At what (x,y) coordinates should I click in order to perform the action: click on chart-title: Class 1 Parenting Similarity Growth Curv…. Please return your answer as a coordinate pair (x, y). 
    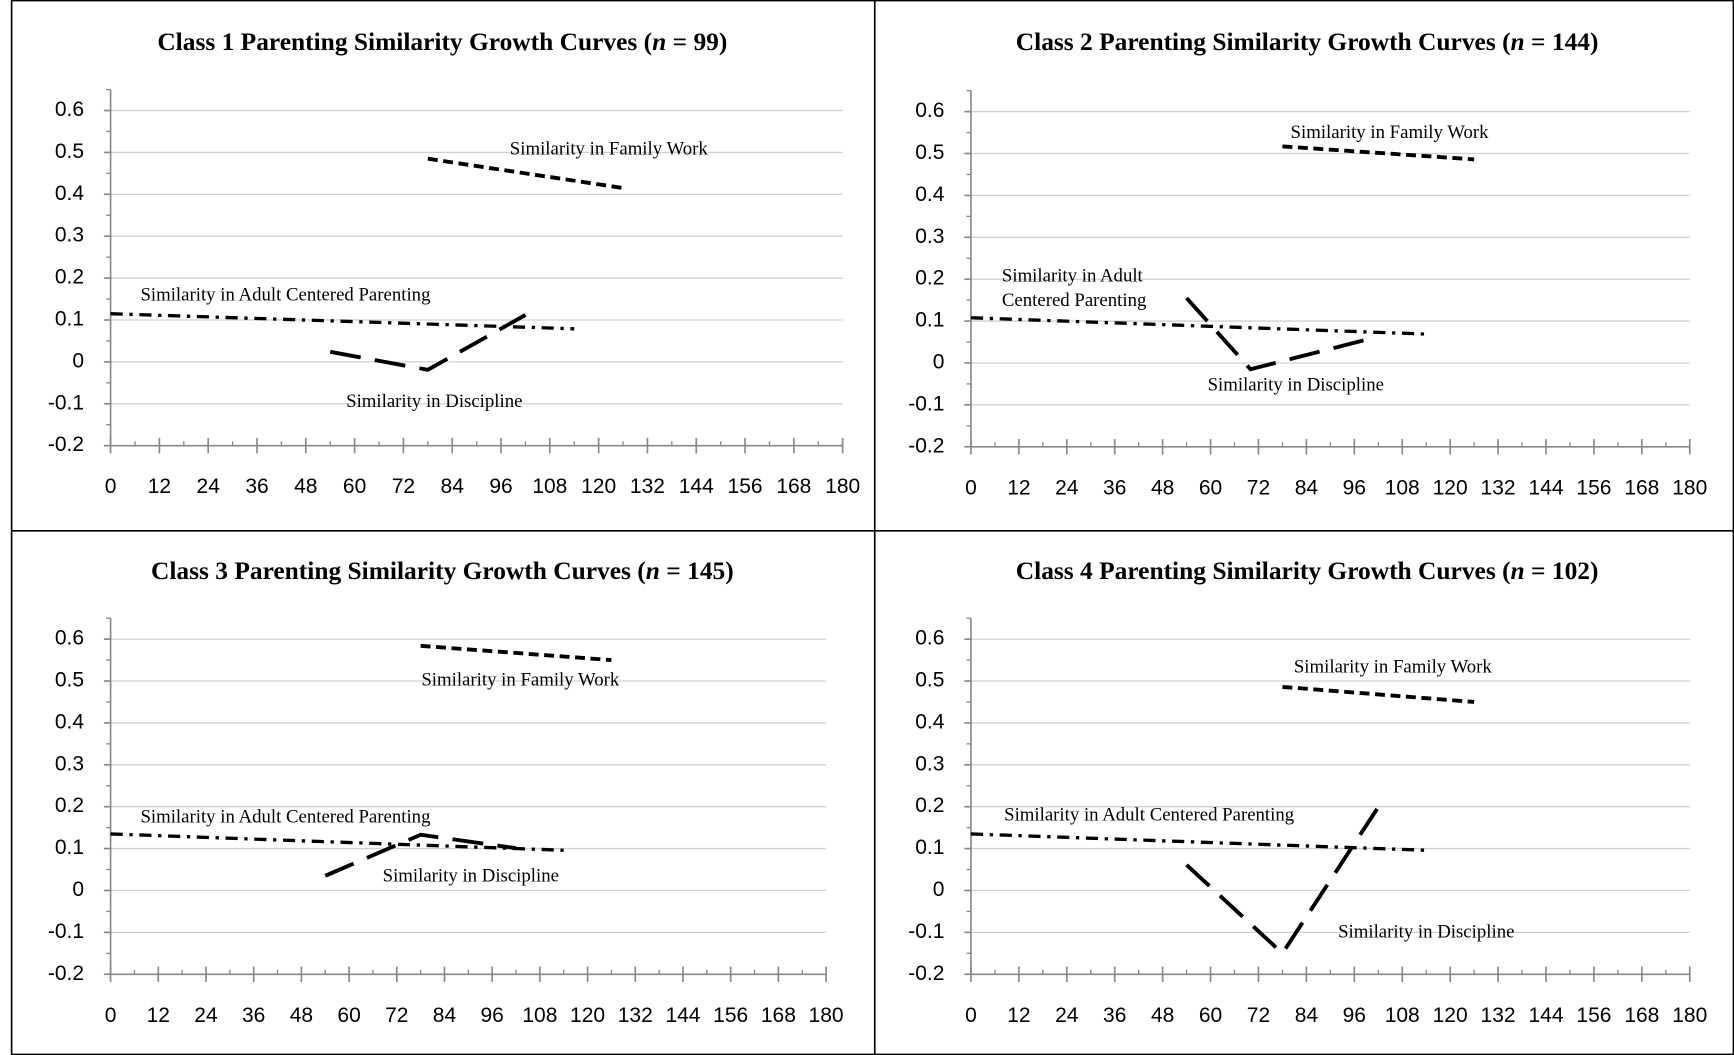
    Looking at the image, I should click on (442, 41).